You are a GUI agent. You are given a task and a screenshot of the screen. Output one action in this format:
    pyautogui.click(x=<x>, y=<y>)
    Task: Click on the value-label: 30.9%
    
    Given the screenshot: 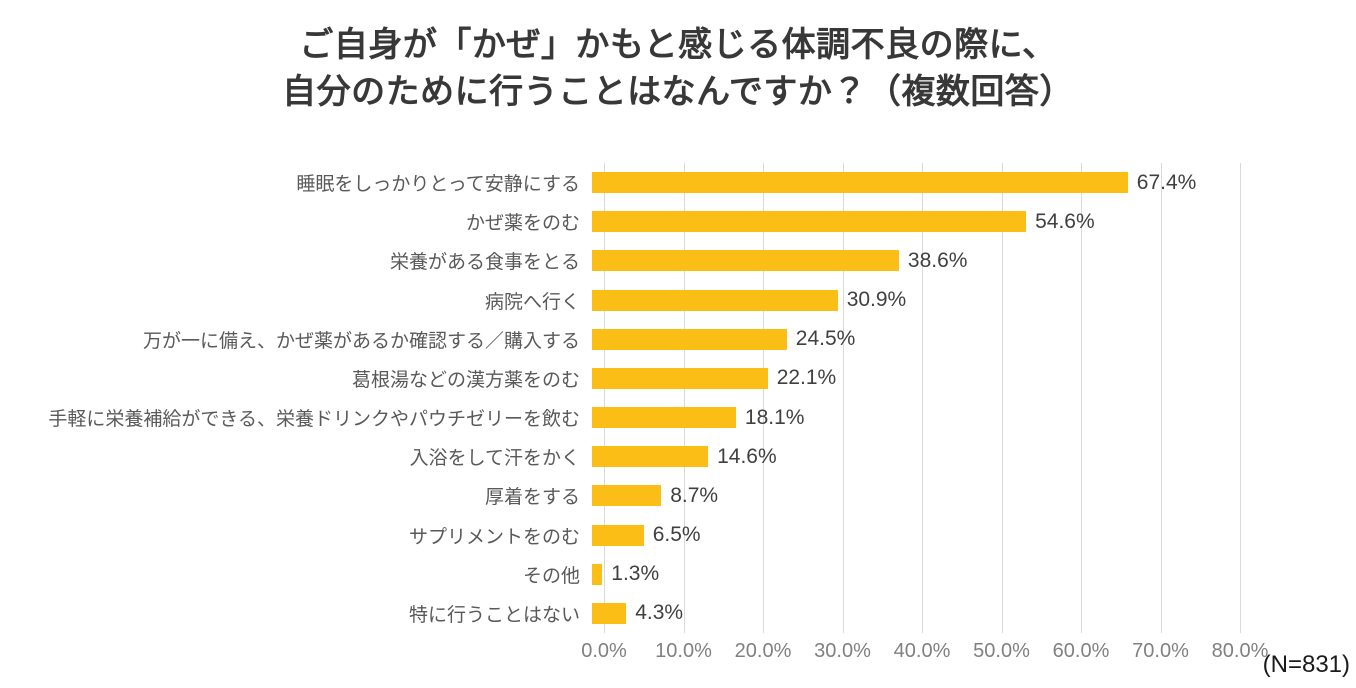 What is the action you would take?
    pyautogui.click(x=876, y=300)
    